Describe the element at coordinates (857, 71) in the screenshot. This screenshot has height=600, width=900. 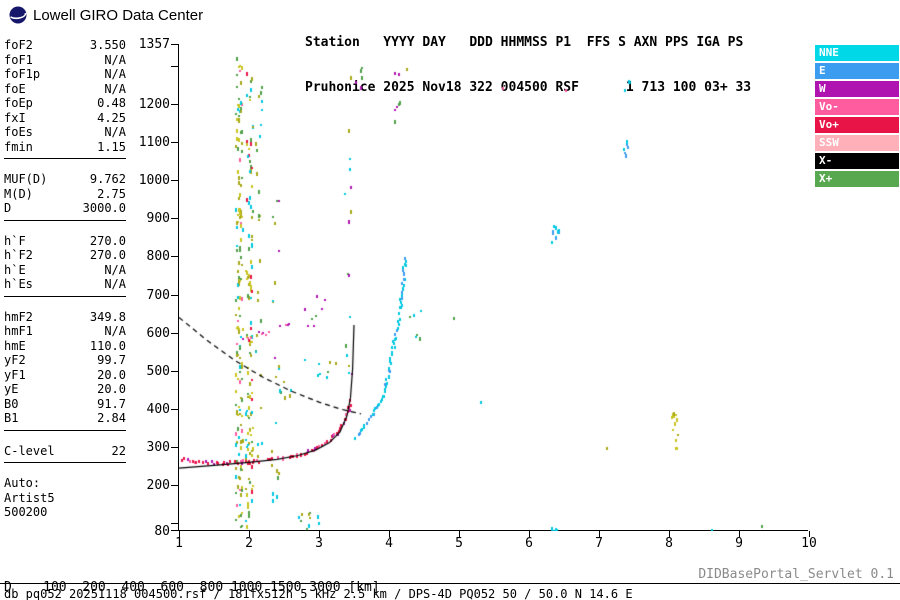
I see `legend-item-e: E` at that location.